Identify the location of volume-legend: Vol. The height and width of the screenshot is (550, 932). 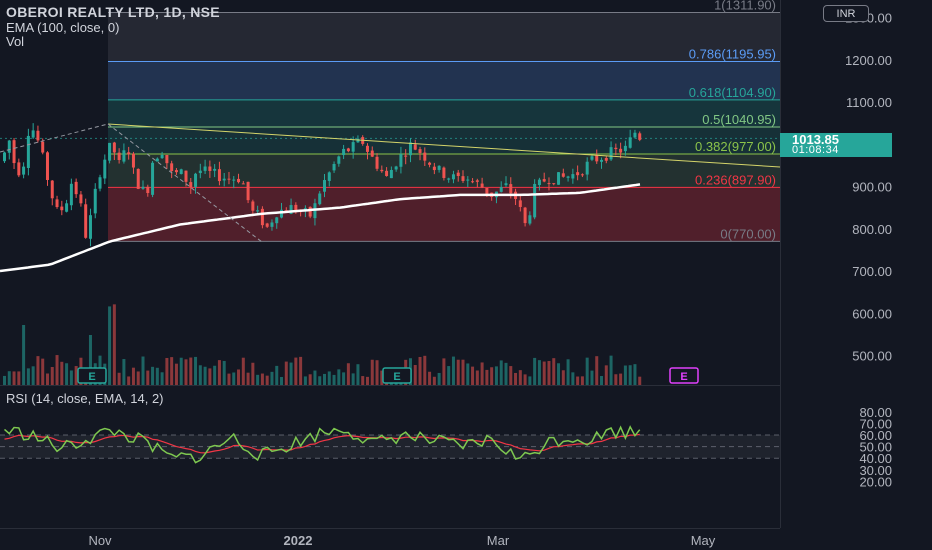
(15, 41).